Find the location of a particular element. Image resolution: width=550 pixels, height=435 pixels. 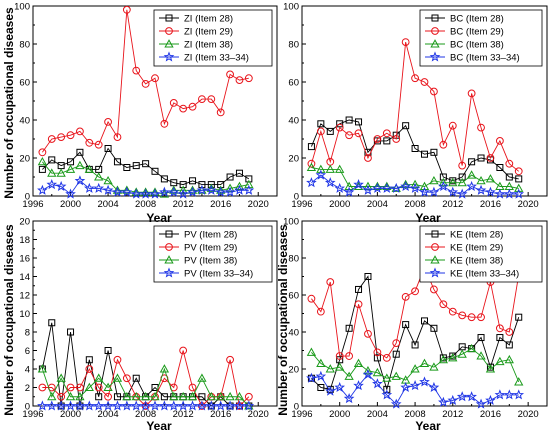

y-tick-label: 10 is located at coordinates (24, 314).